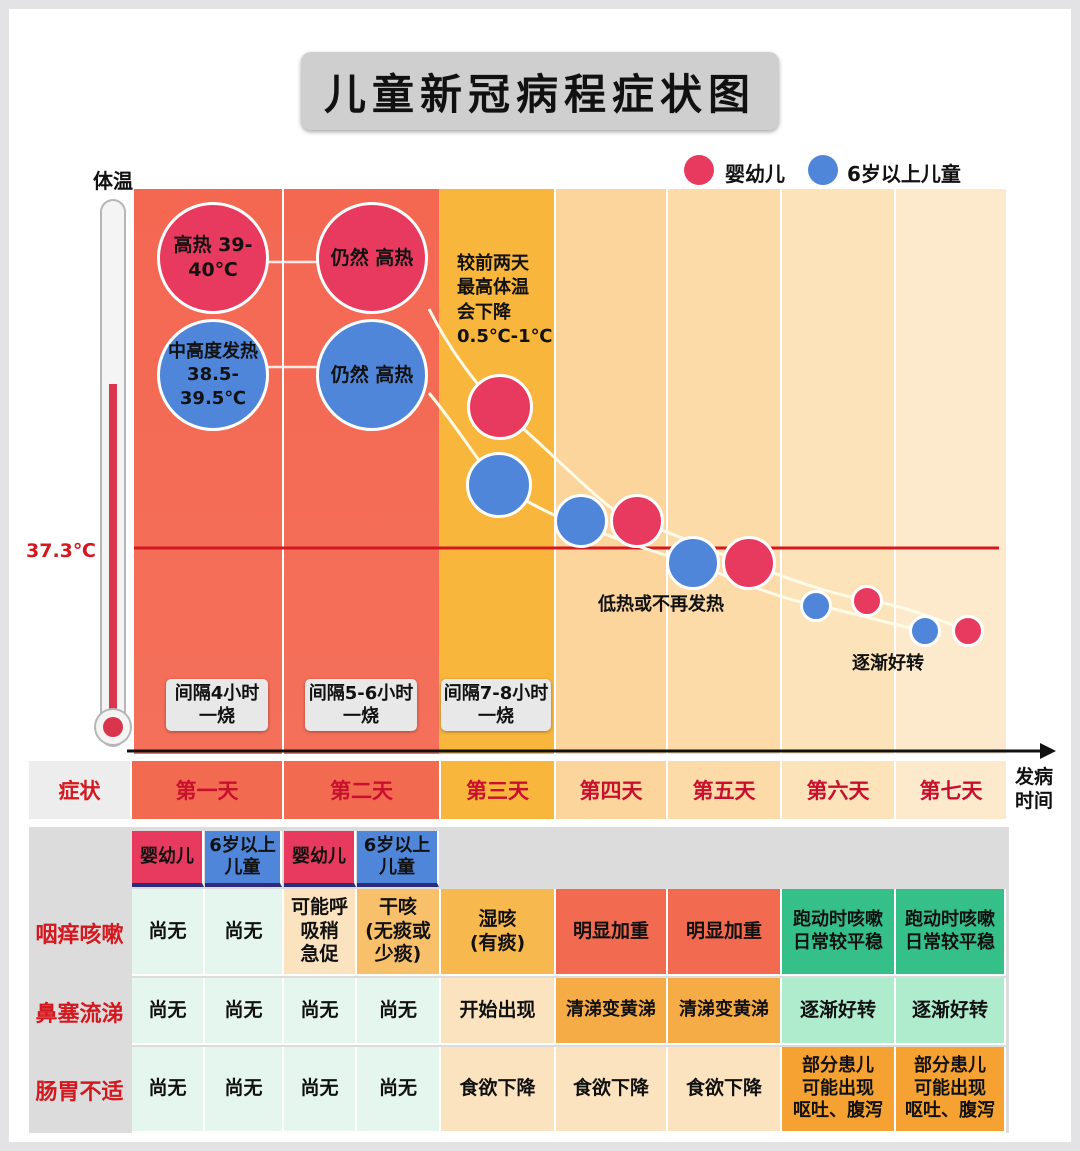 Image resolution: width=1080 pixels, height=1151 pixels. I want to click on y-axis-label: 体温, so click(113, 181).